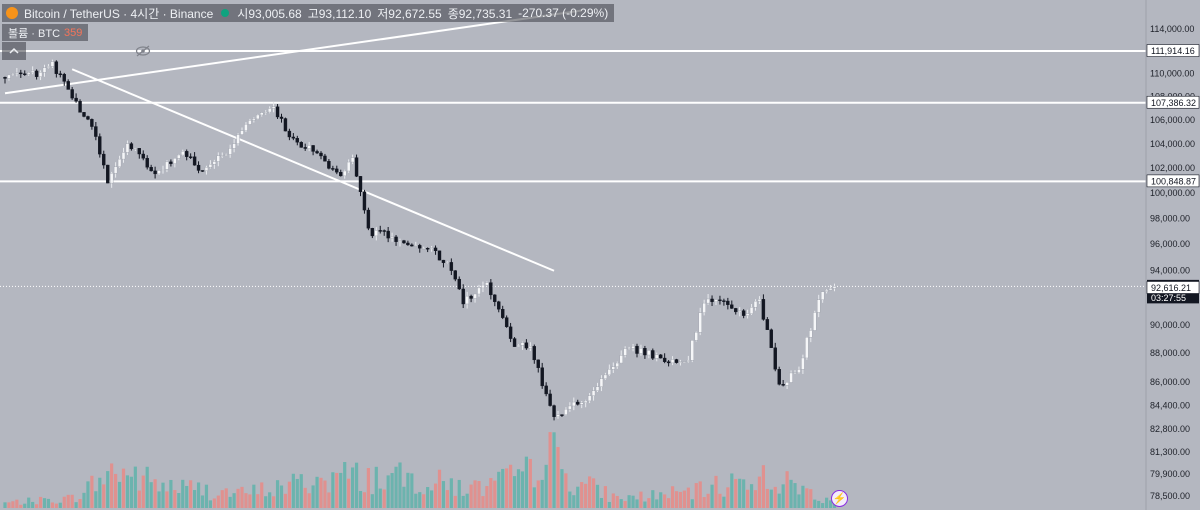  What do you see at coordinates (563, 13) in the screenshot?
I see `ohlc-change: -270.37 (-0.29%)` at bounding box center [563, 13].